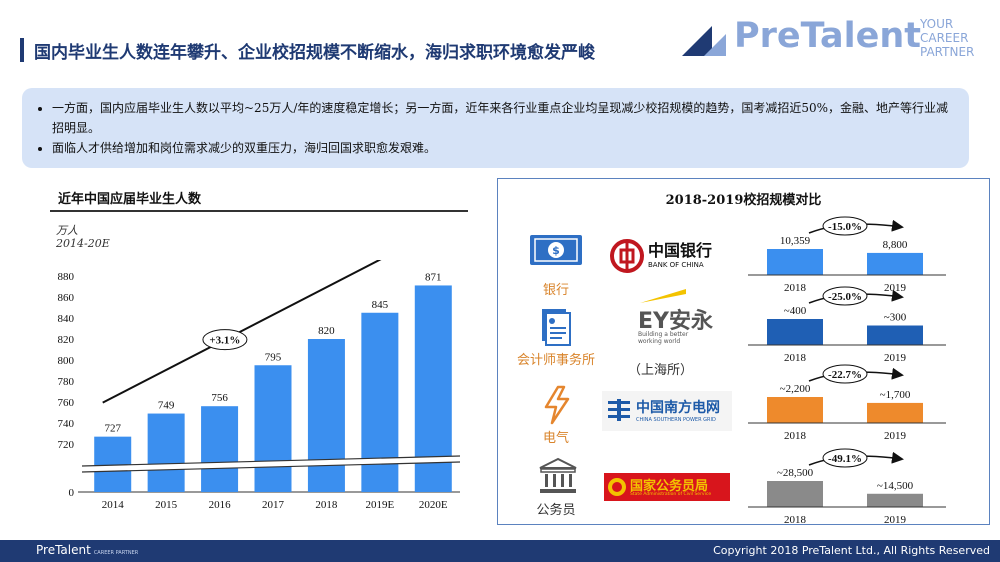  What do you see at coordinates (671, 494) in the screenshot?
I see `civil-service-logo-sub: State Administration of Civil Service` at bounding box center [671, 494].